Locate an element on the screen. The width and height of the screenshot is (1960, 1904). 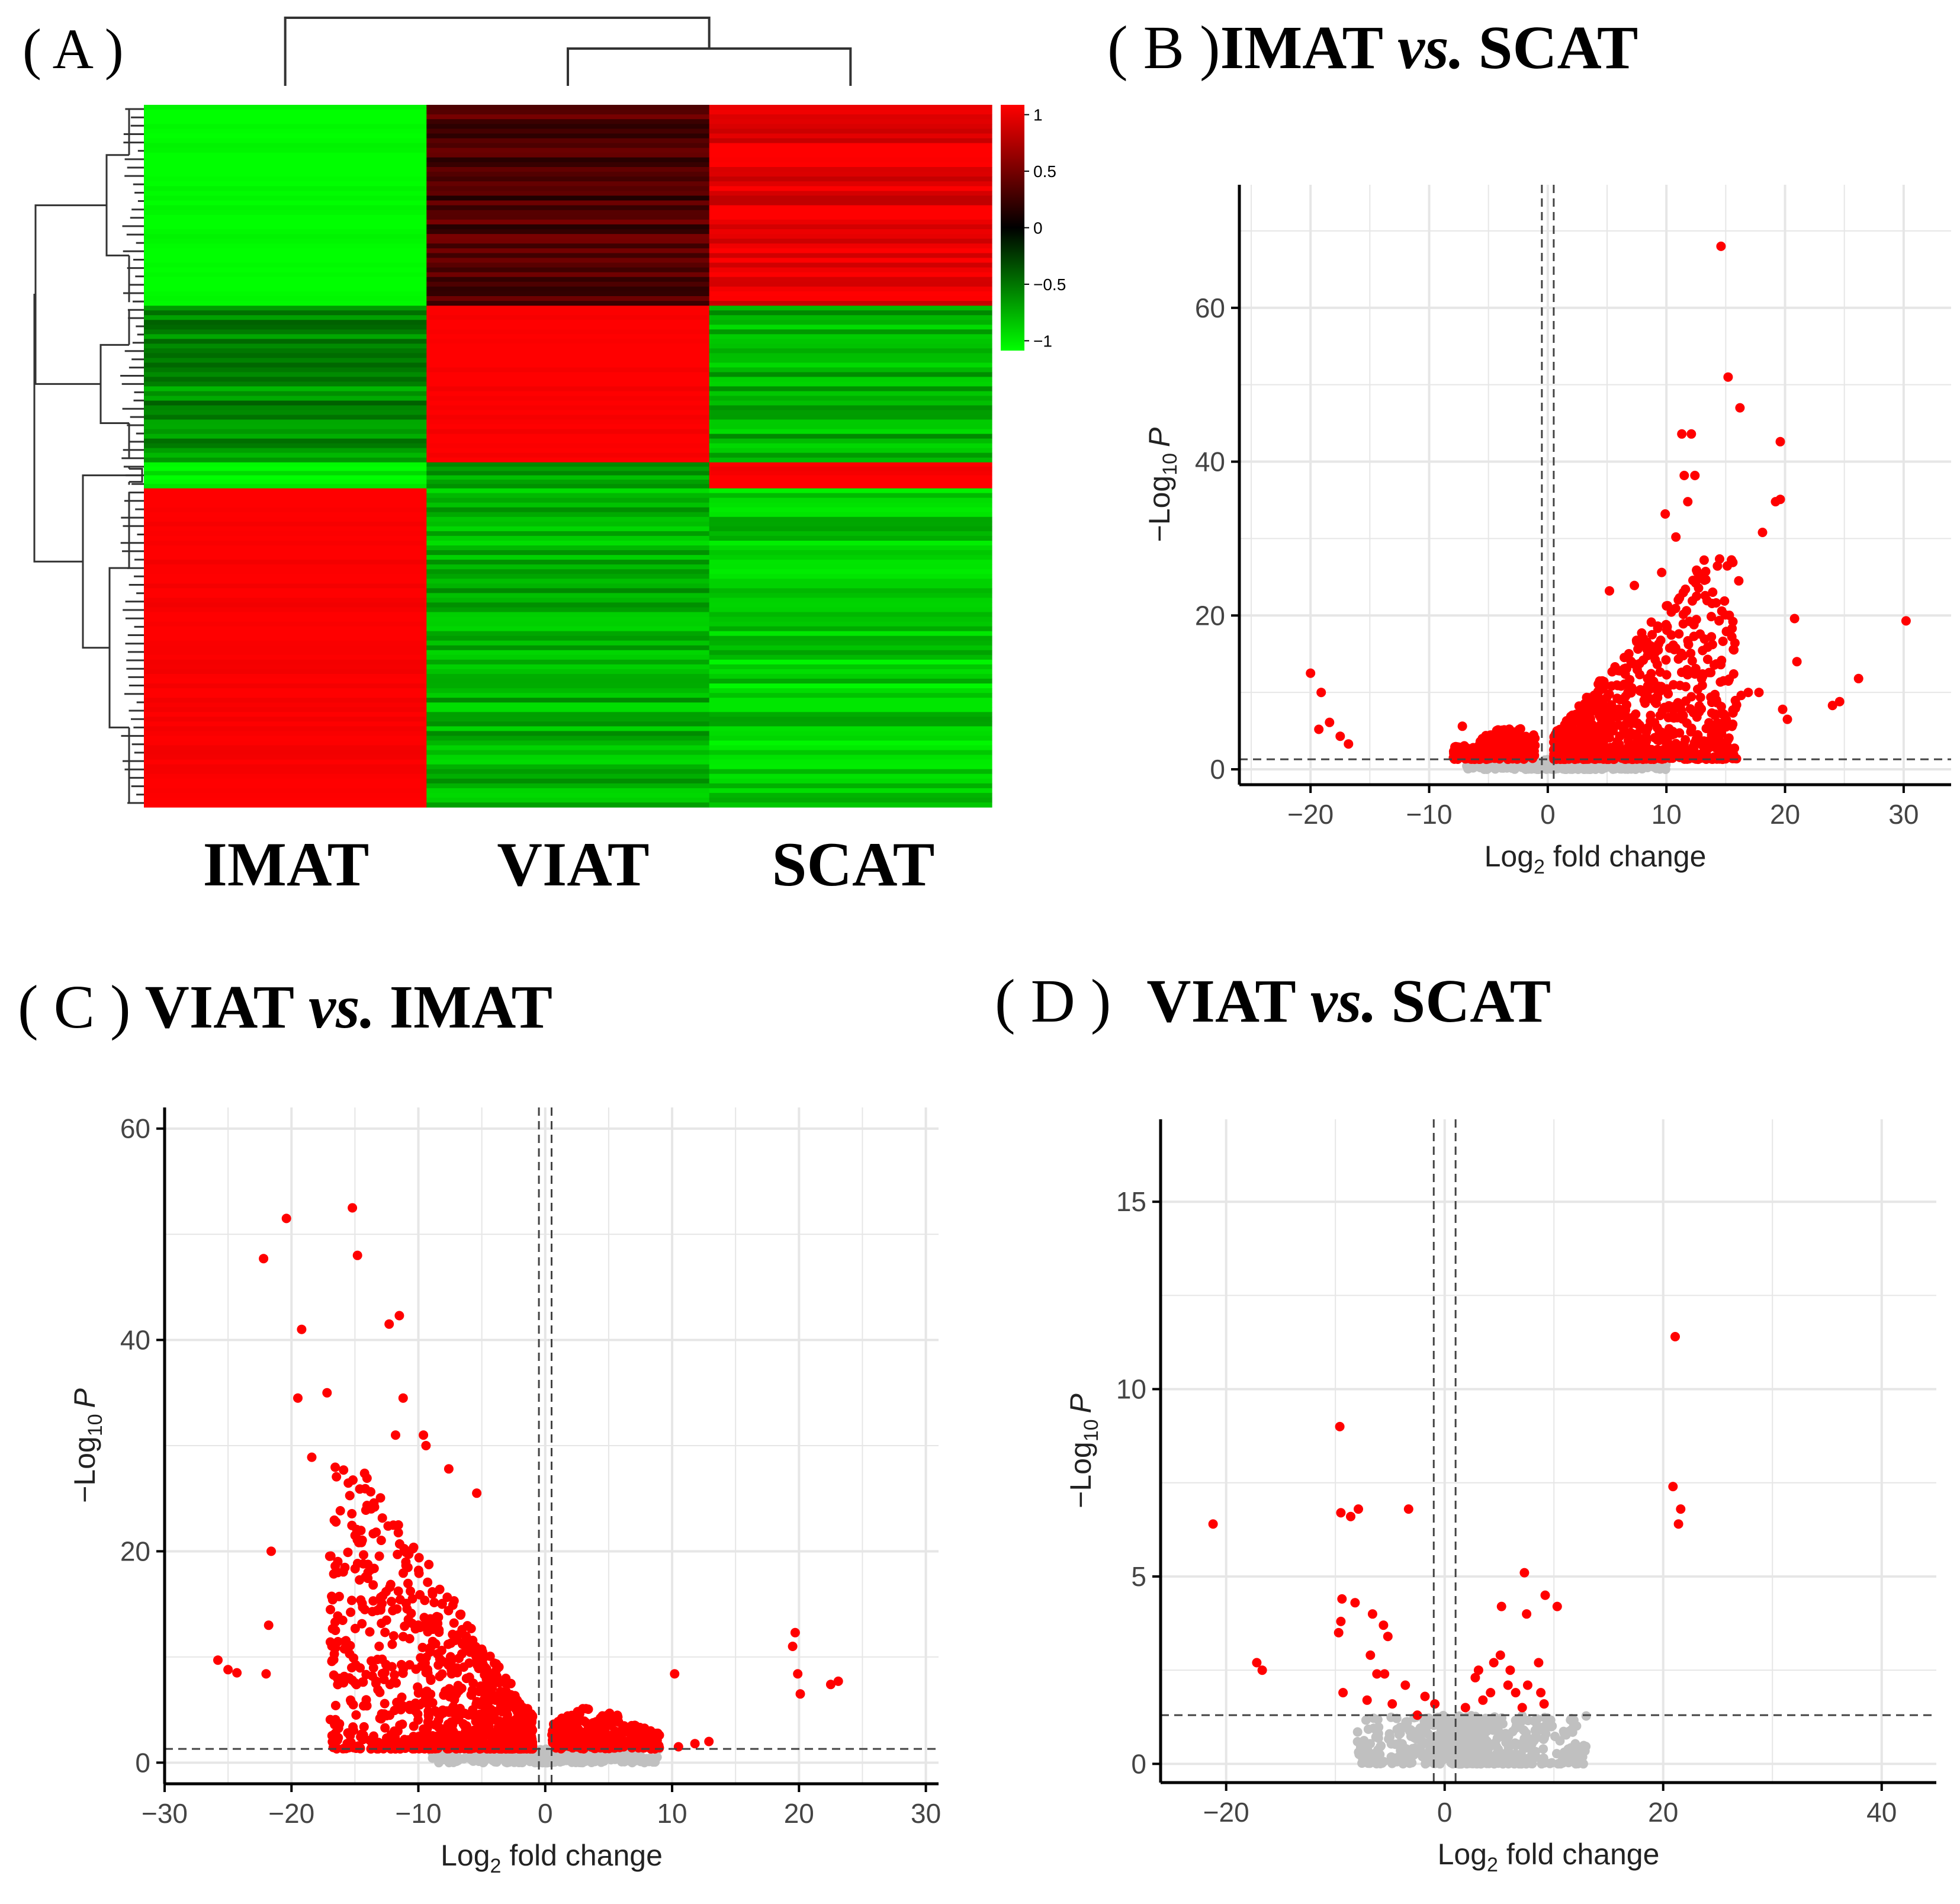
panel-b-title: ( B )IMAT vs. SCAT is located at coordinates (1372, 48).